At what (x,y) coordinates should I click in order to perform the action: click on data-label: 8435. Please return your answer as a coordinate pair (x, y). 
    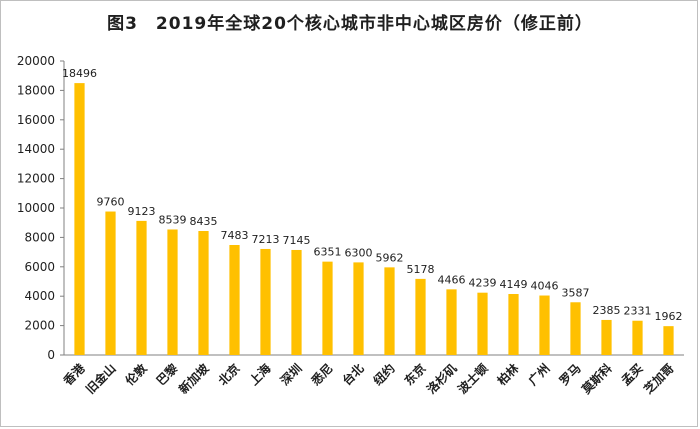
    Looking at the image, I should click on (204, 221).